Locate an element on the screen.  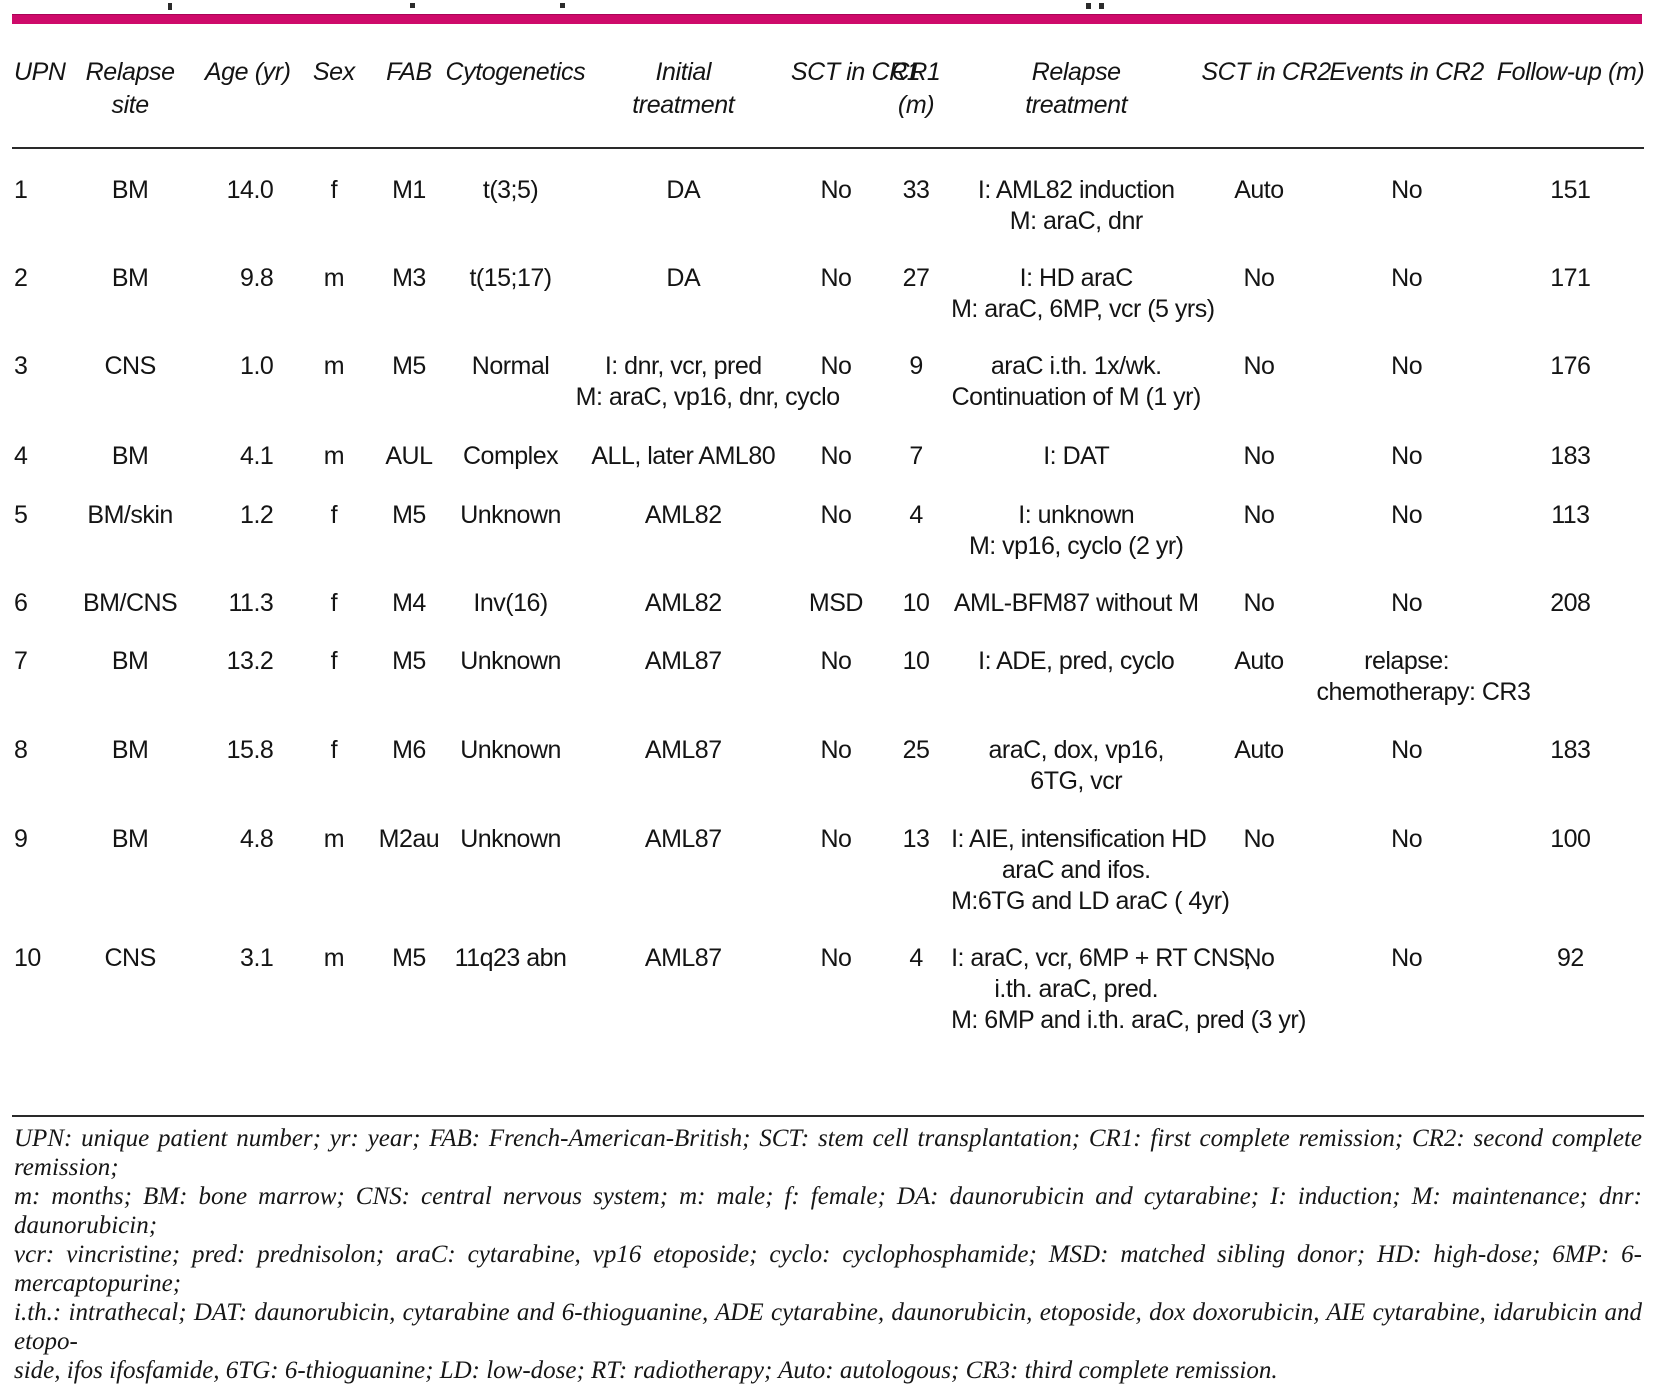
cell-upn: 7 is located at coordinates (36, 664).